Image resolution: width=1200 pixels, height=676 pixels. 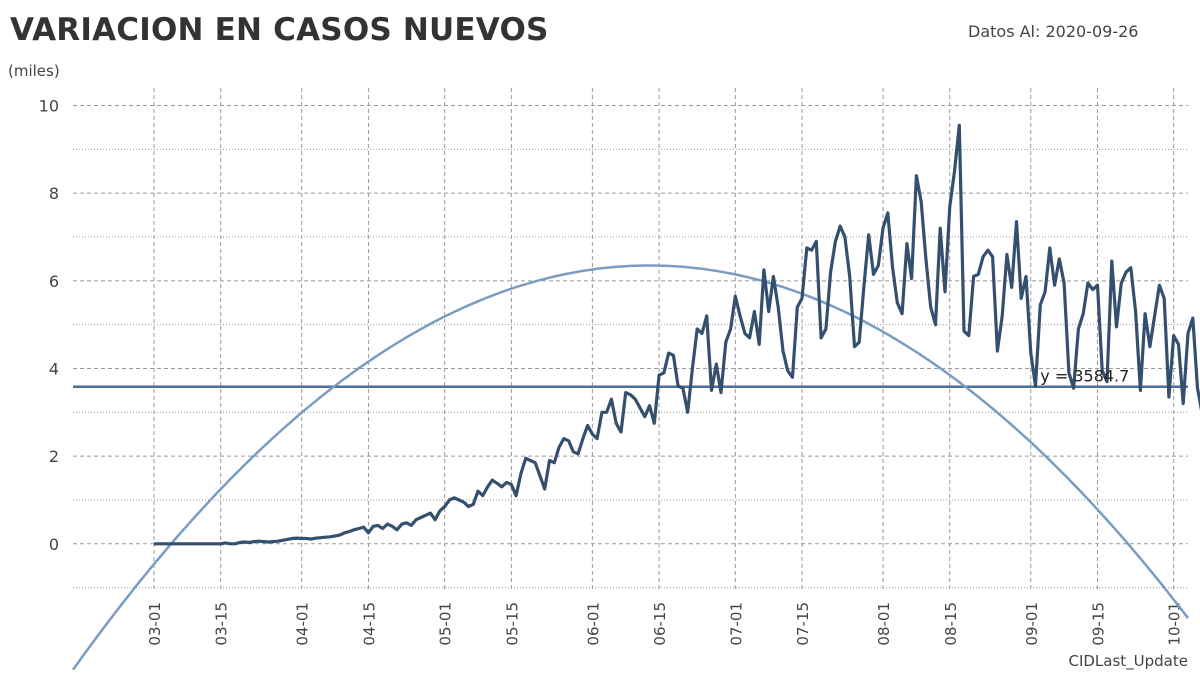 I want to click on x-tick-label: 05-15, so click(x=512, y=624).